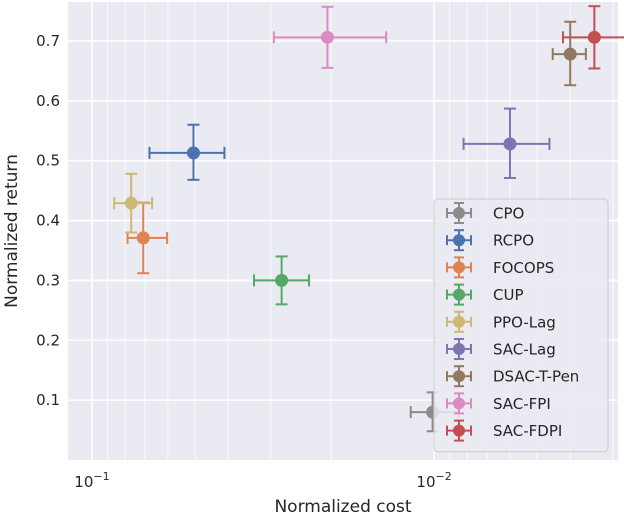 This screenshot has height=518, width=624. I want to click on legend-box, so click(521, 325).